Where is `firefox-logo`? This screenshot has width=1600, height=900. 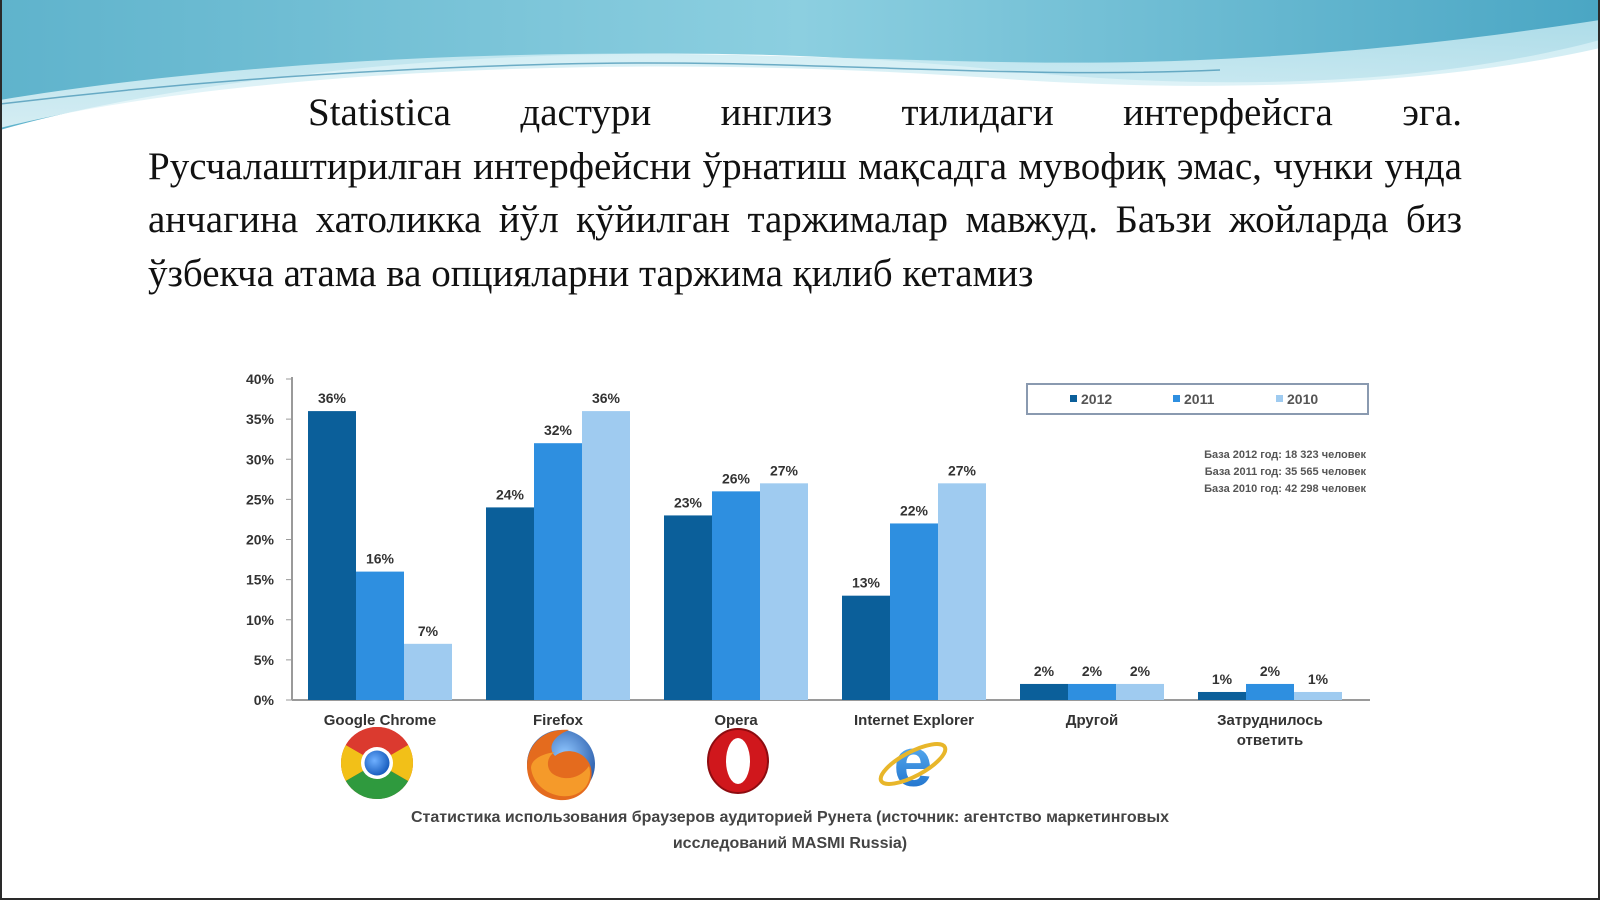 firefox-logo is located at coordinates (561, 765).